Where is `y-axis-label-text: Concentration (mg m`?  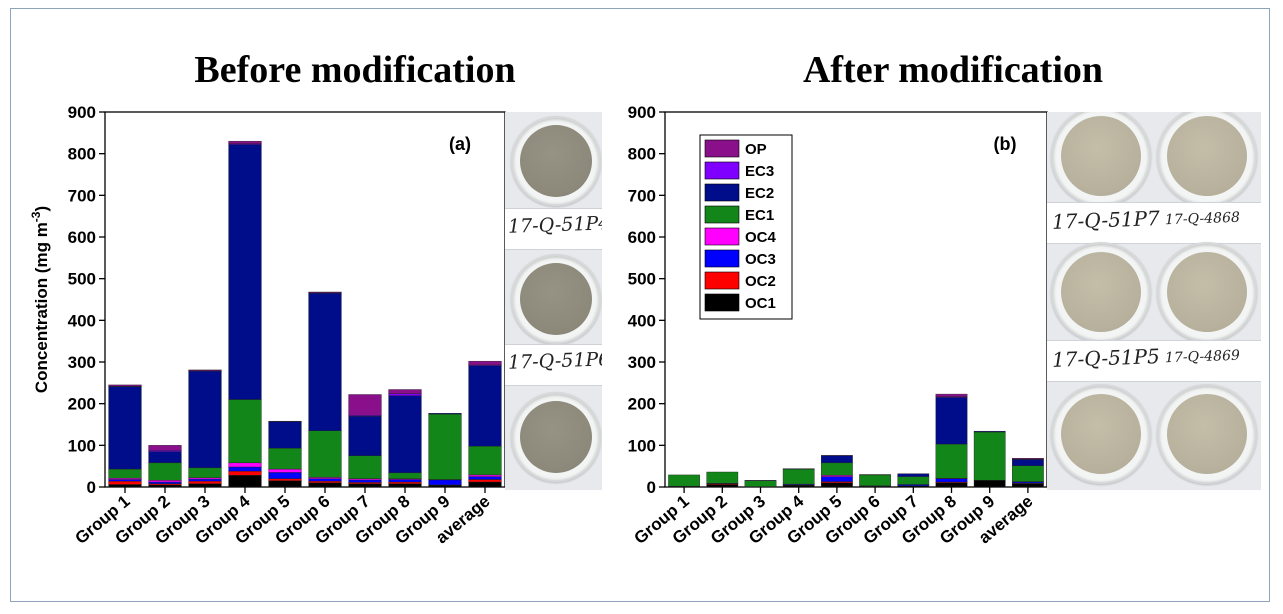
y-axis-label-text: Concentration (mg m is located at coordinates (41, 307).